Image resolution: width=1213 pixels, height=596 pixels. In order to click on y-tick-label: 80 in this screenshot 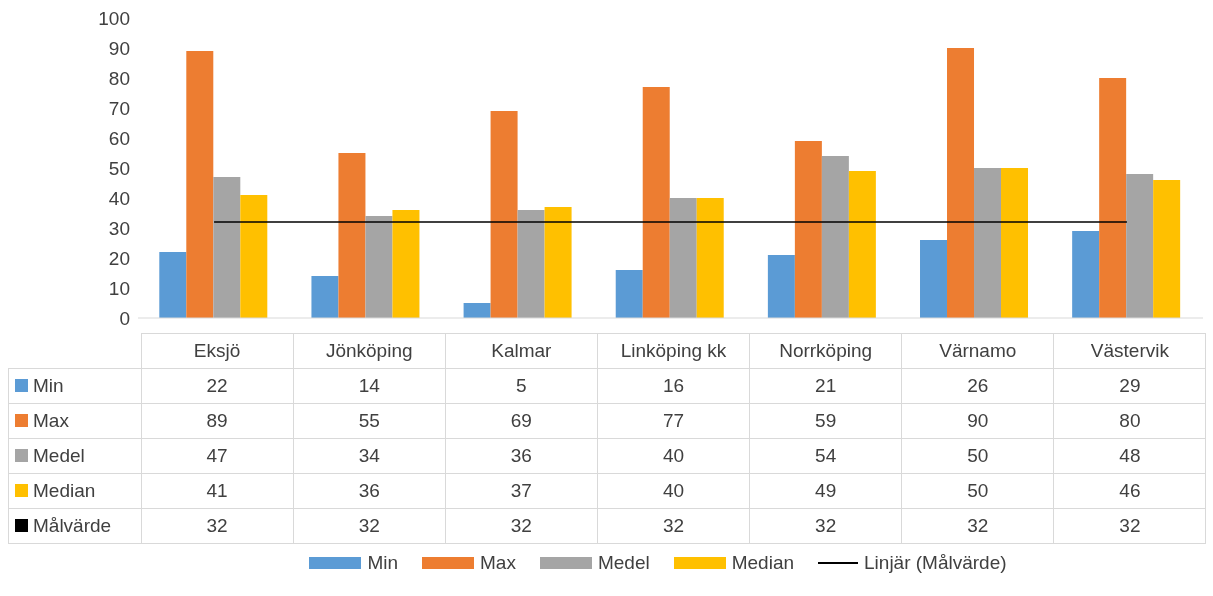, I will do `click(119, 78)`.